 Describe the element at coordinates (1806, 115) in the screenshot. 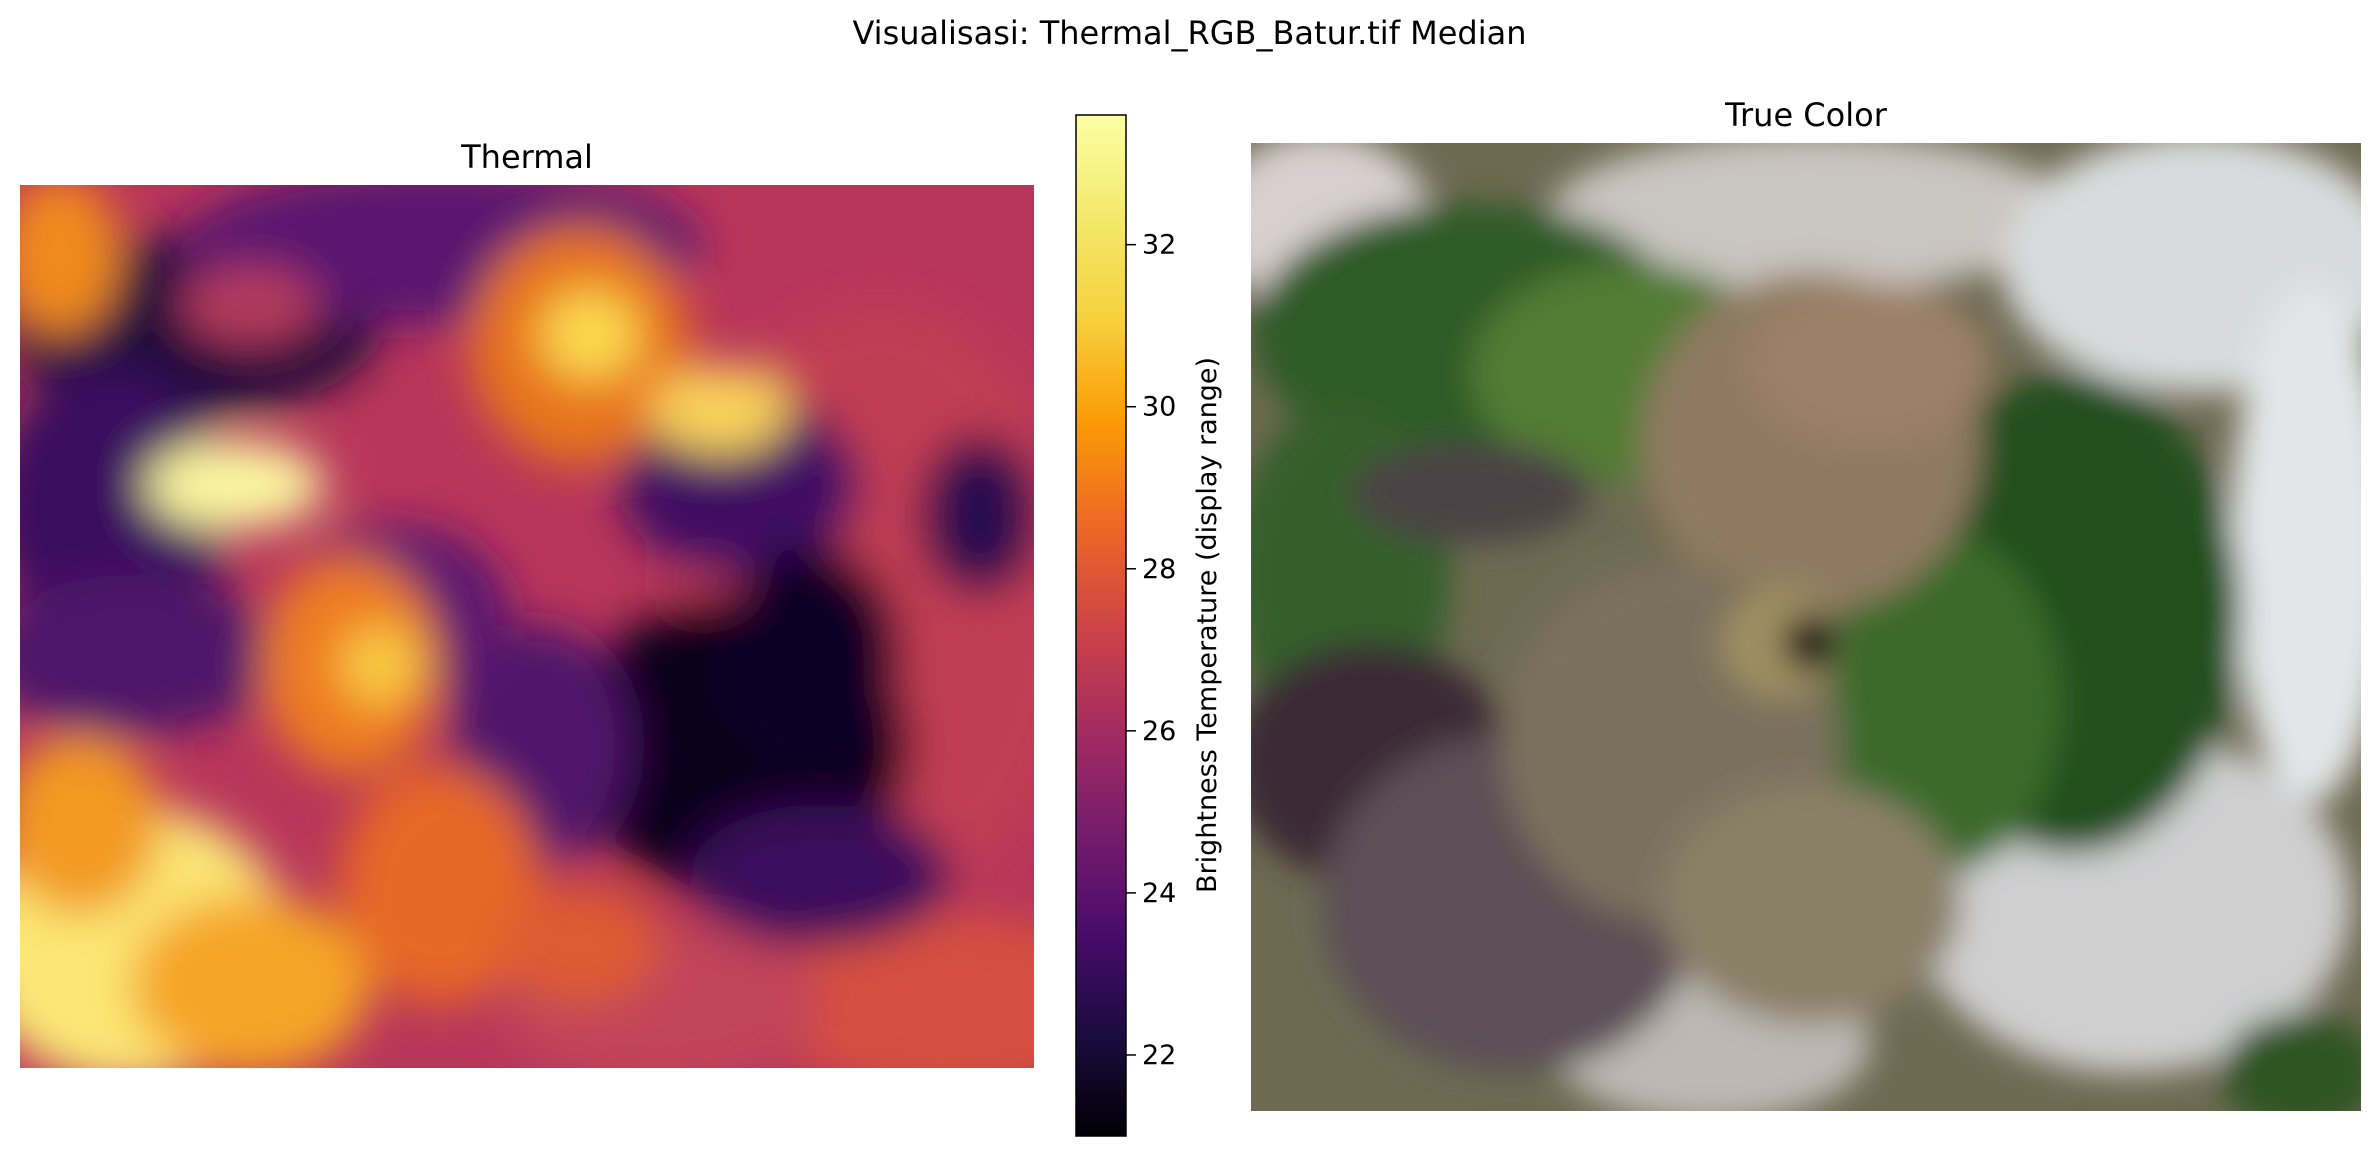

I see `true-color-panel-title: True Color` at that location.